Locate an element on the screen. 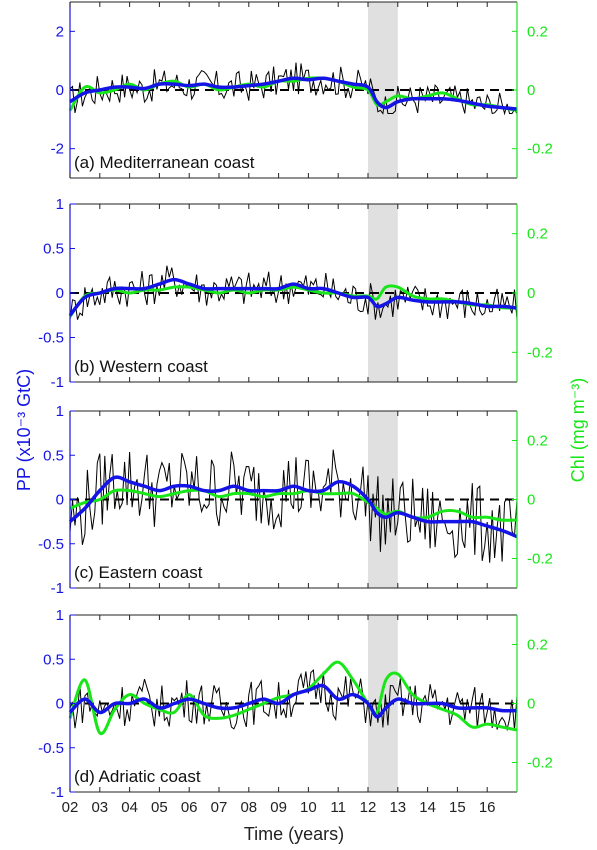 This screenshot has width=597, height=850. x-tick-label: 16 is located at coordinates (487, 807).